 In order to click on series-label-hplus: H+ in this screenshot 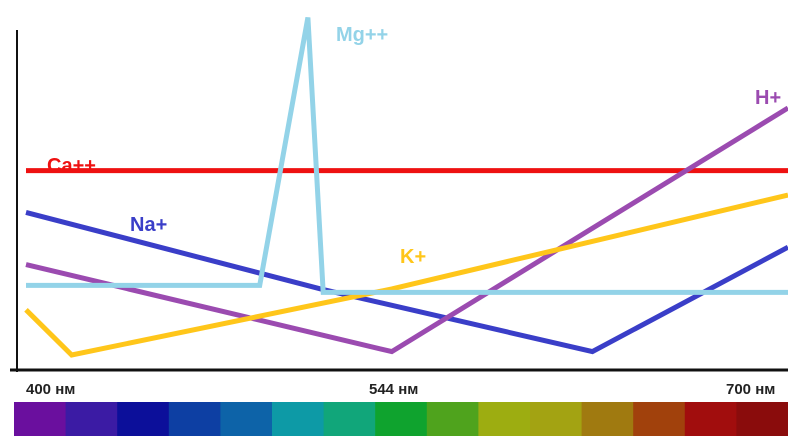, I will do `click(768, 98)`.